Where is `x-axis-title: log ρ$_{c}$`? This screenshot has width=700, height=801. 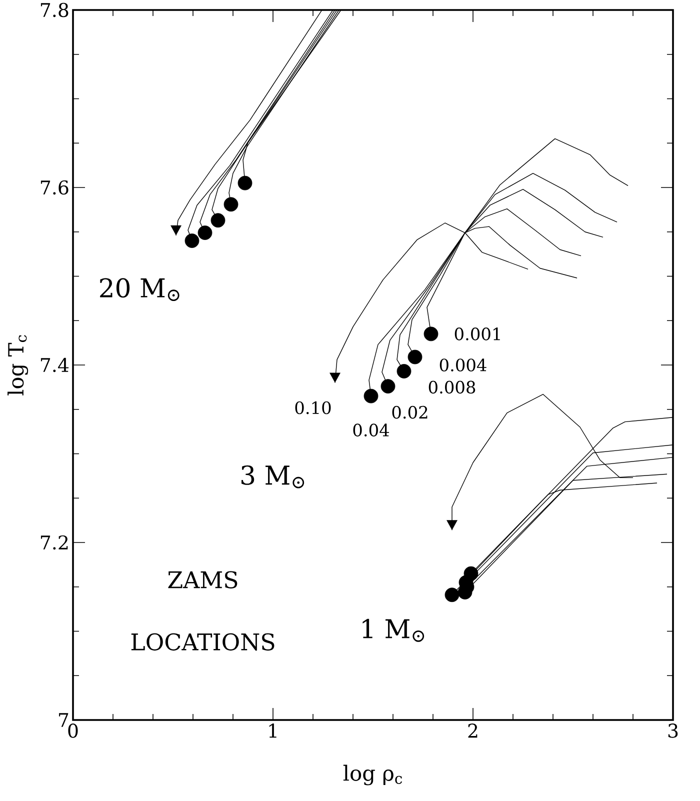 x-axis-title: log ρ$_{c}$ is located at coordinates (372, 775).